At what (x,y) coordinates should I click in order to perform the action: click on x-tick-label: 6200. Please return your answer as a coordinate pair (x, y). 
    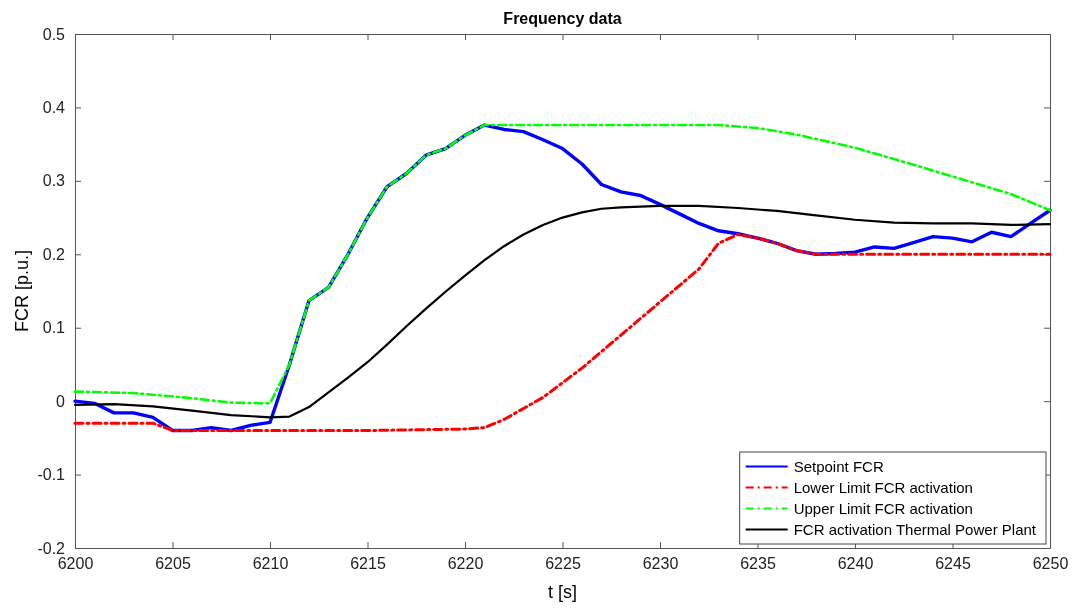
    Looking at the image, I should click on (75, 564).